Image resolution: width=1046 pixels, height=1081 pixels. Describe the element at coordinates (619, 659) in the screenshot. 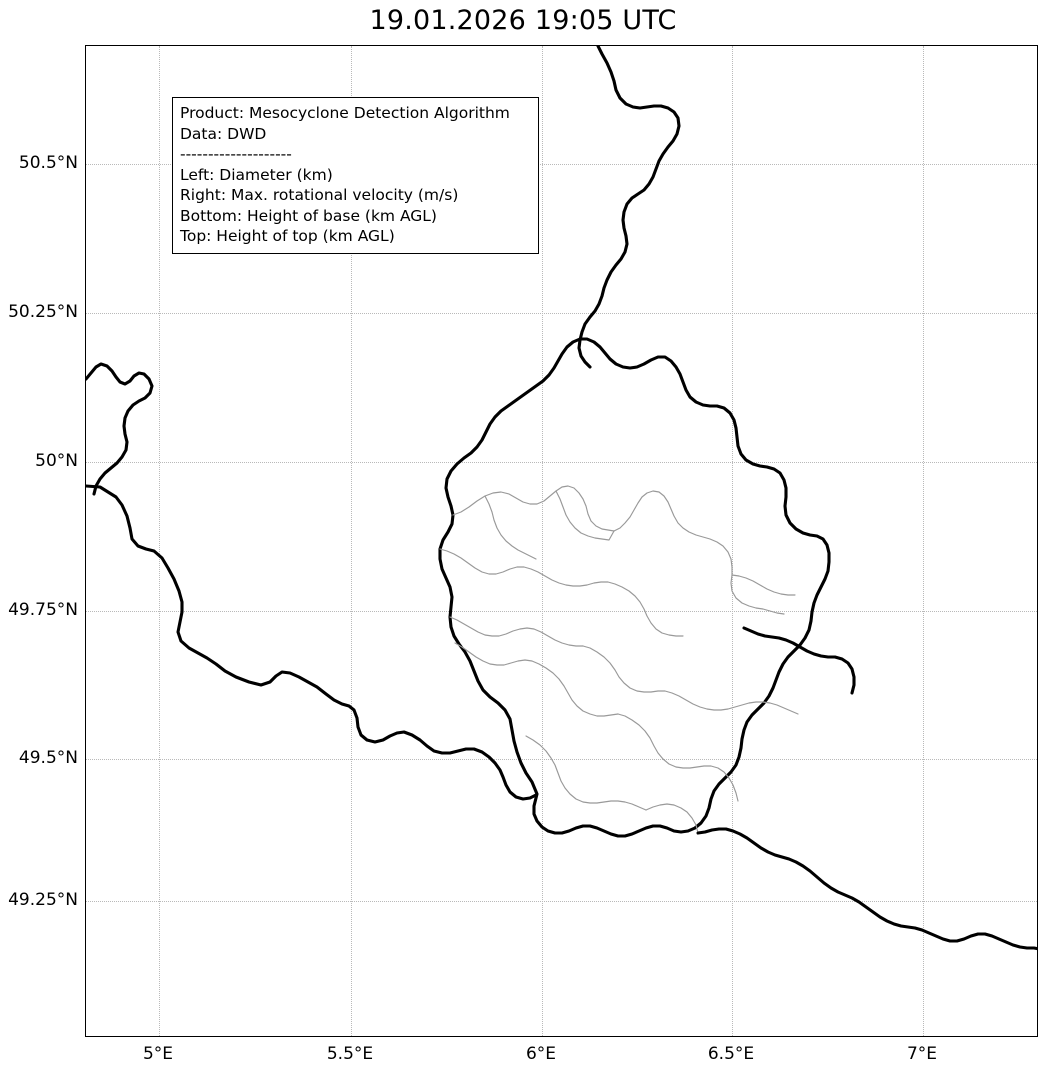

I see `luxembourg-cantons` at that location.